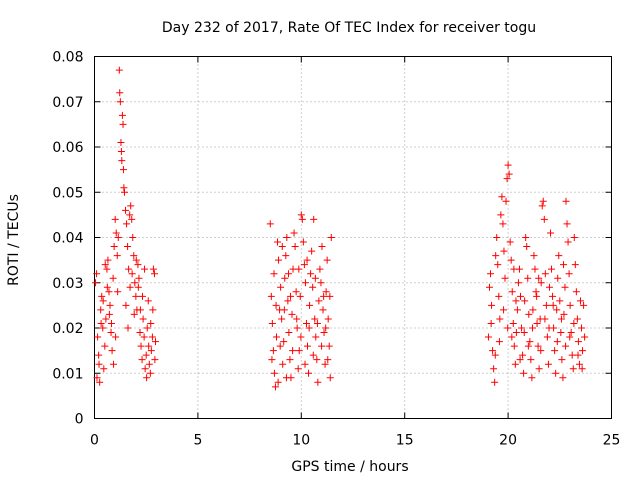  I want to click on y-tick-label: 0.07, so click(67, 103).